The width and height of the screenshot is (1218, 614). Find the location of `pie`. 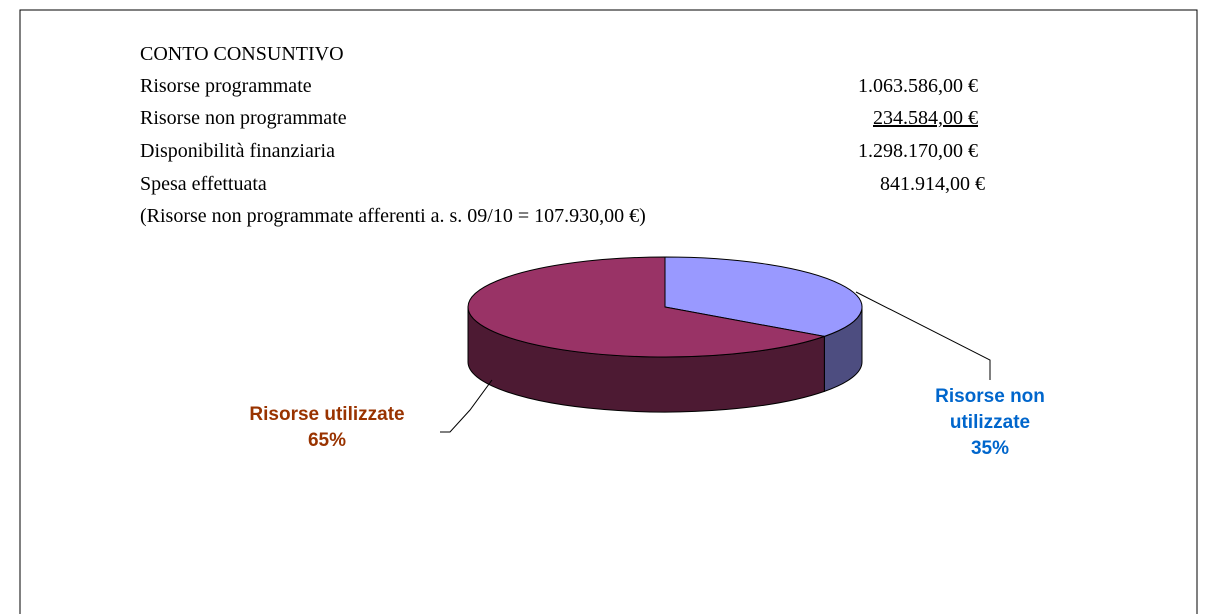

pie is located at coordinates (665, 334).